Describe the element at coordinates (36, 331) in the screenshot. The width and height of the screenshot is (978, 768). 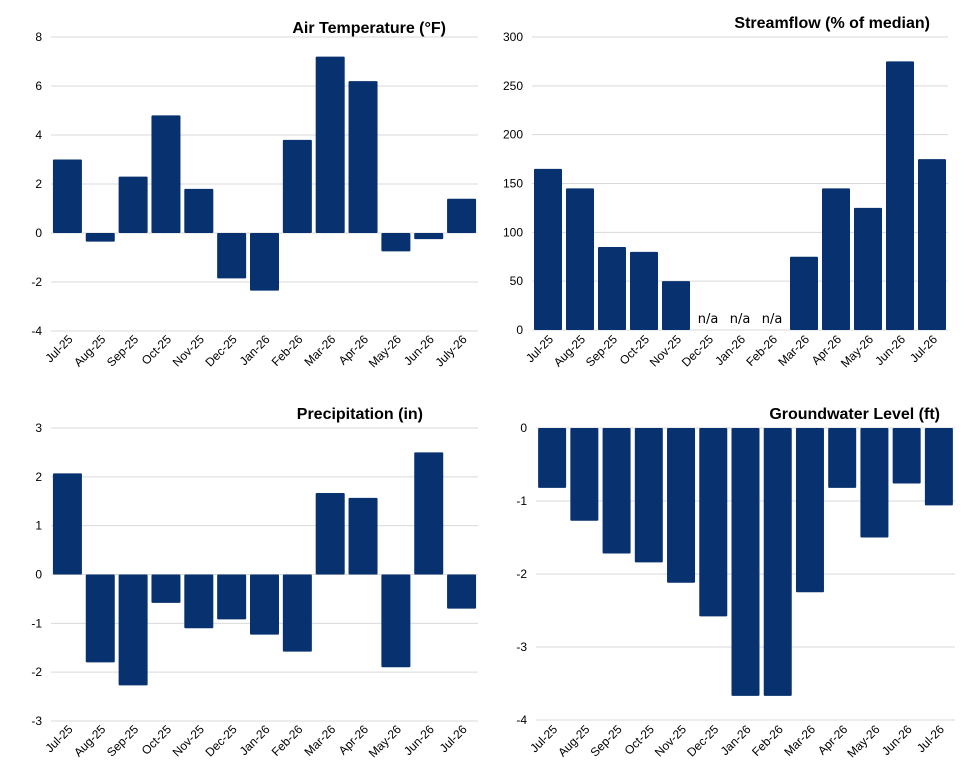
I see `y-tick-label: -4` at that location.